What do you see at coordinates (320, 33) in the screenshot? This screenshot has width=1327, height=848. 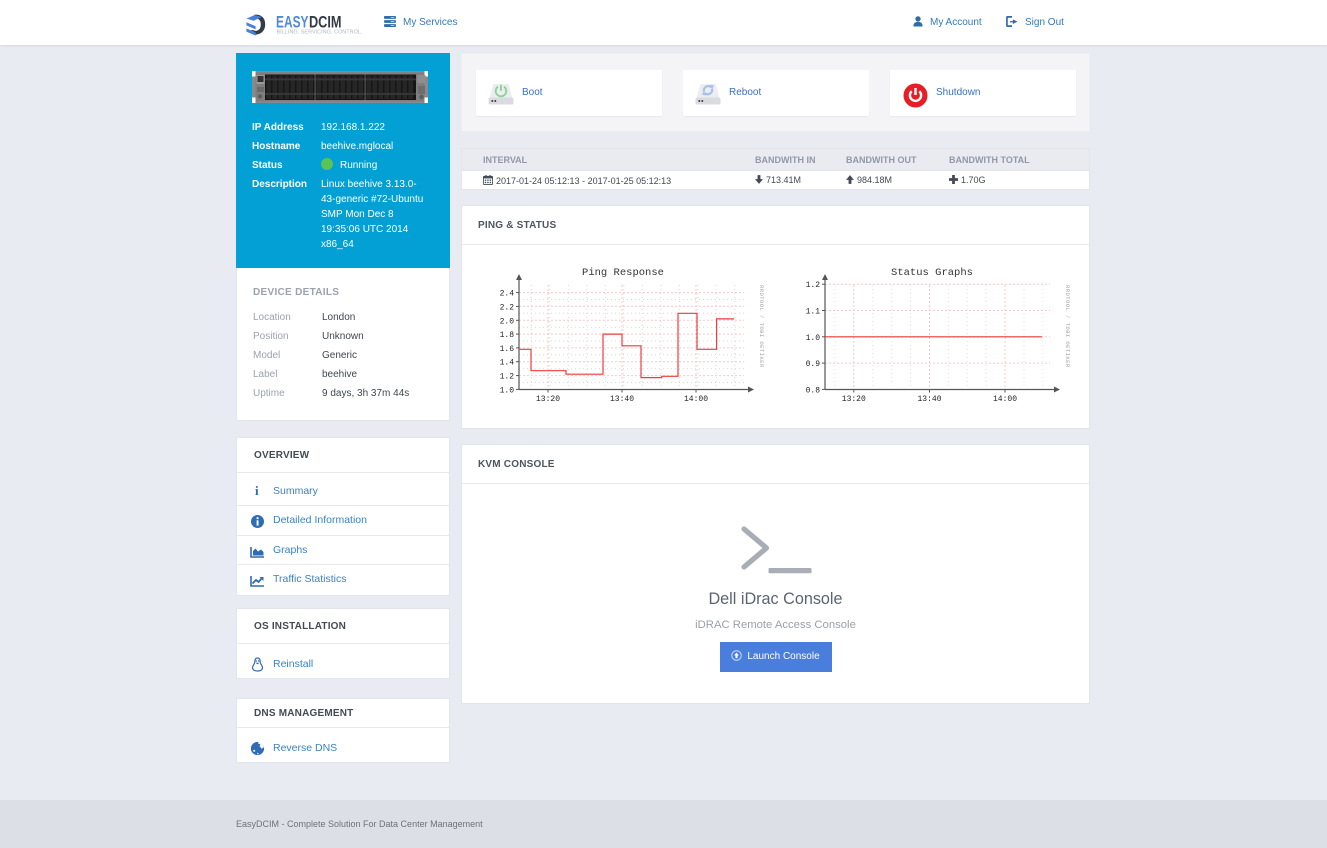 I see `svg-text: BILLING. SERVICING. CONTROL.` at bounding box center [320, 33].